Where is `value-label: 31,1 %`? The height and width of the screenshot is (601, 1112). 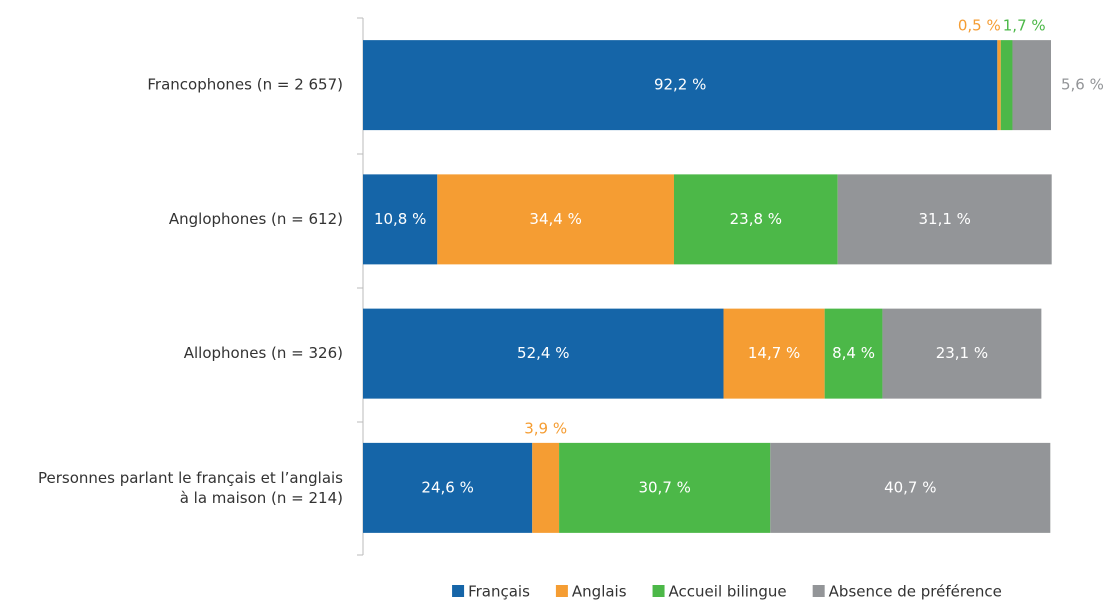
value-label: 31,1 % is located at coordinates (944, 219).